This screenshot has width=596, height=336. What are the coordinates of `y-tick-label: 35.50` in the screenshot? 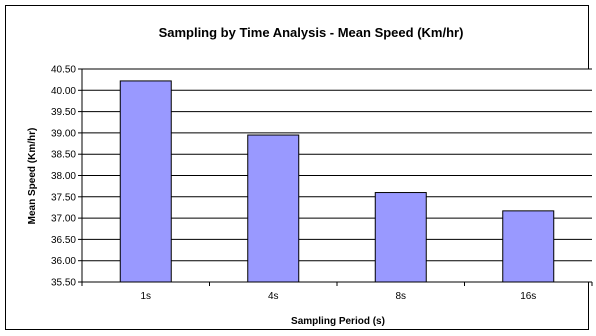 It's located at (63, 283).